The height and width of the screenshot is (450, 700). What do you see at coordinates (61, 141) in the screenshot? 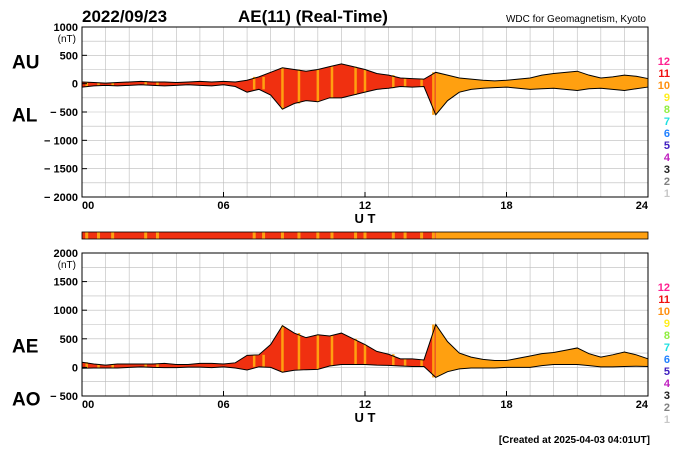
I see `y-tick-label: − 1000` at bounding box center [61, 141].